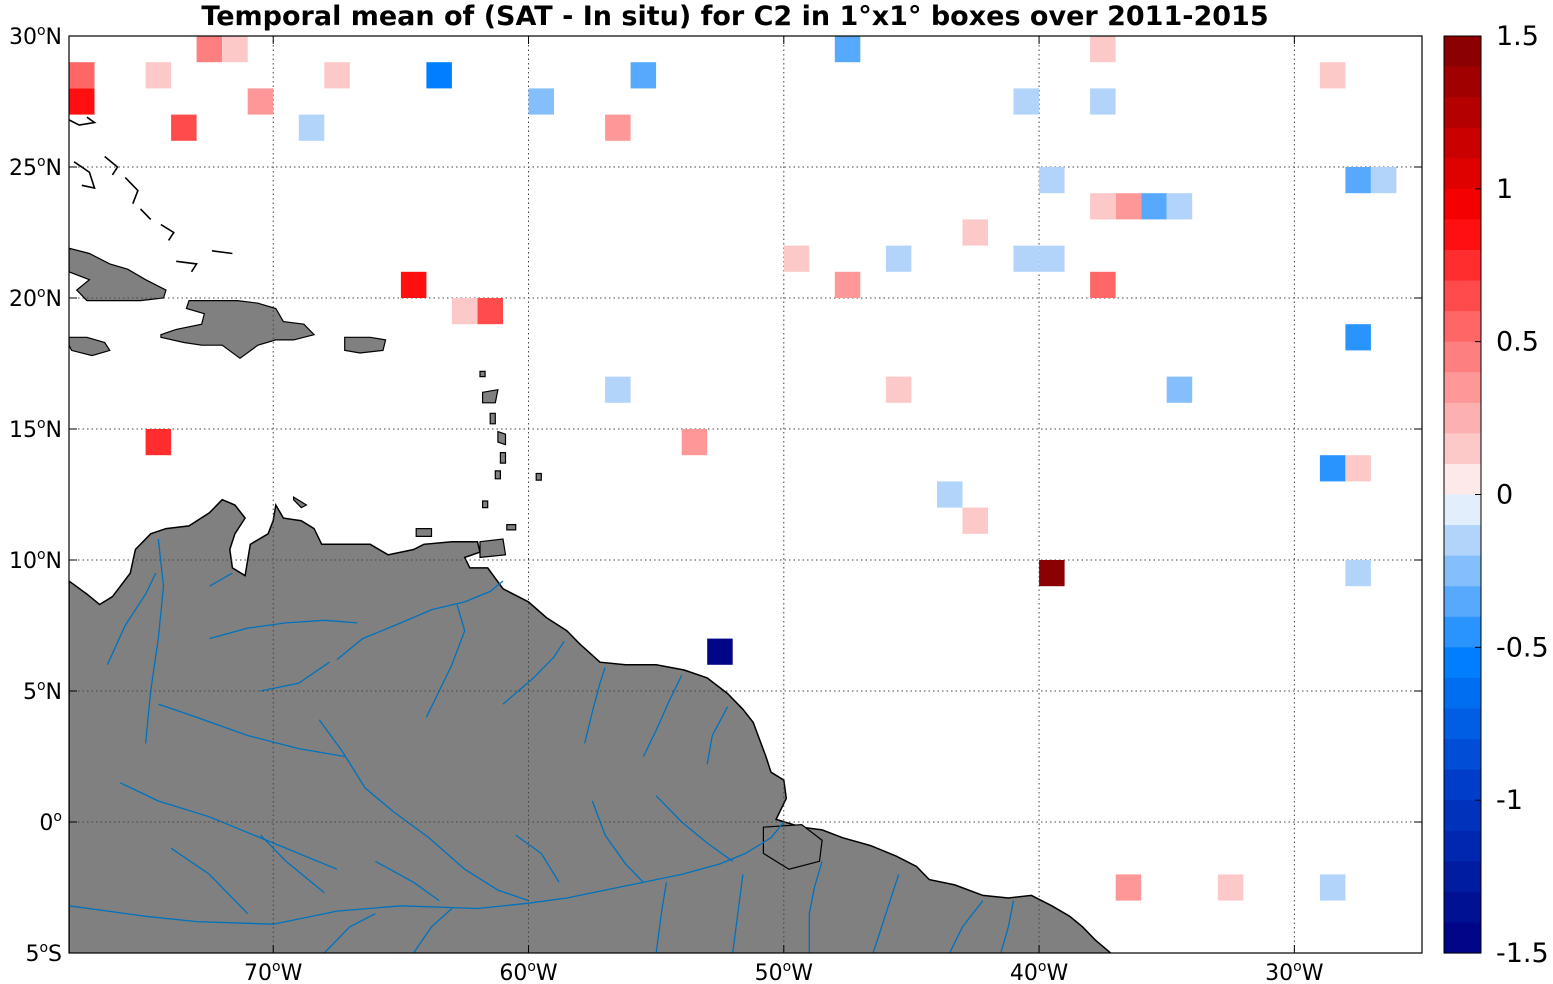  I want to click on grenada-island, so click(485, 504).